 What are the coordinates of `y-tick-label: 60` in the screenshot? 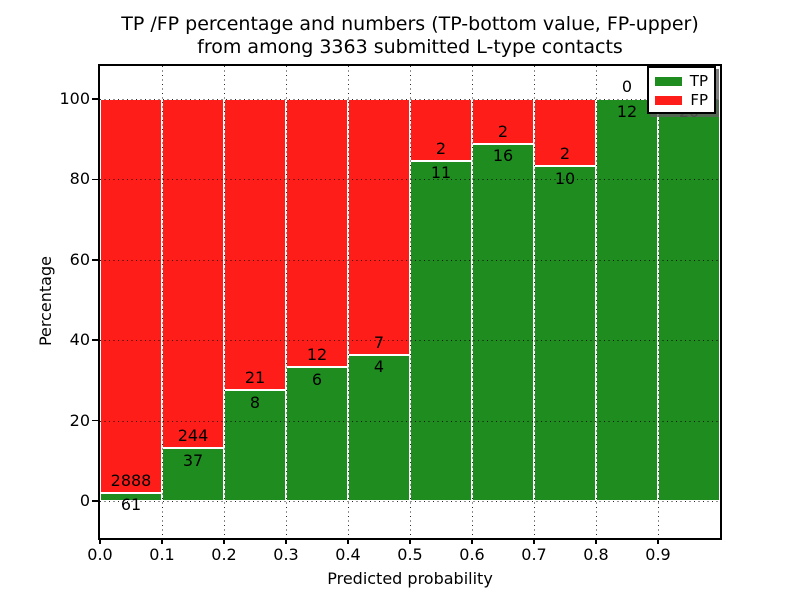 It's located at (79, 259).